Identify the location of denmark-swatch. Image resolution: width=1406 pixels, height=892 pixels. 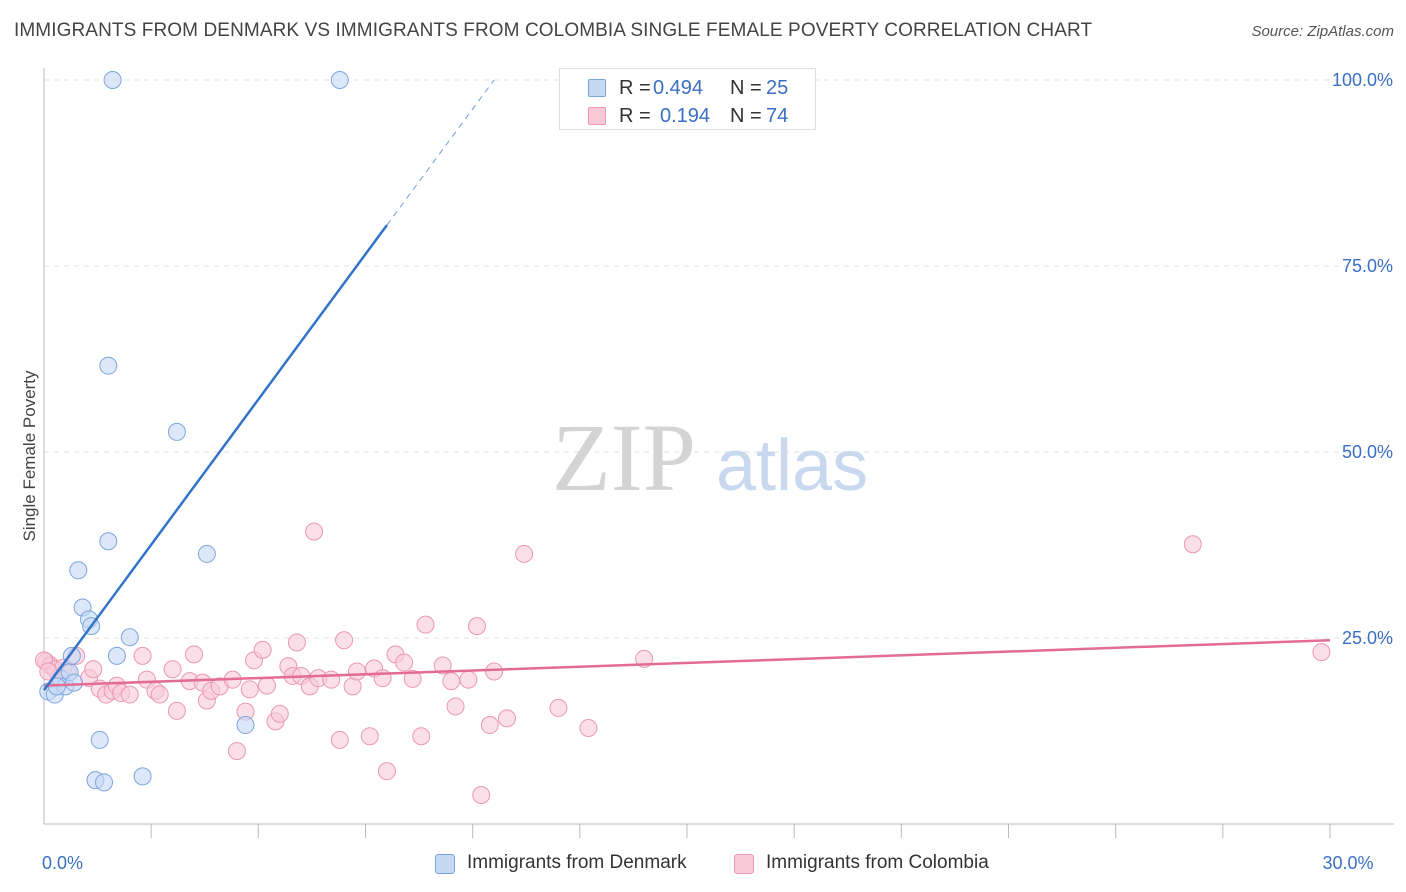
(597, 88).